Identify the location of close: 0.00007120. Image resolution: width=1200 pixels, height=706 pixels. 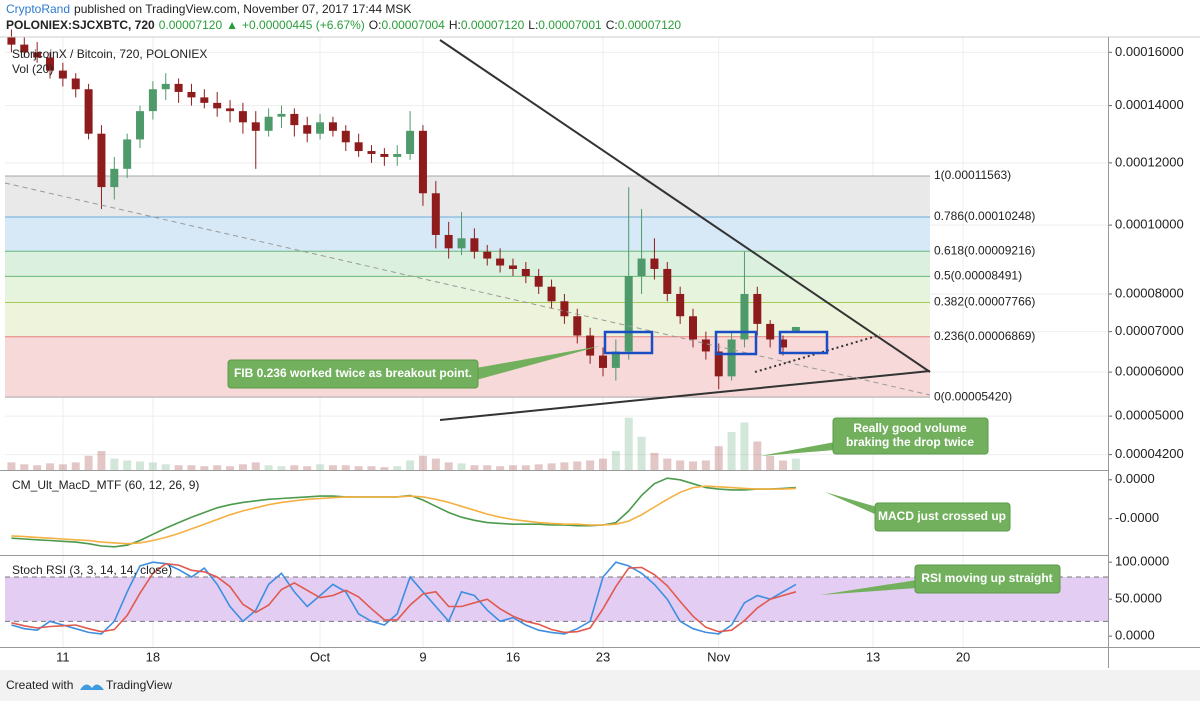
(650, 25).